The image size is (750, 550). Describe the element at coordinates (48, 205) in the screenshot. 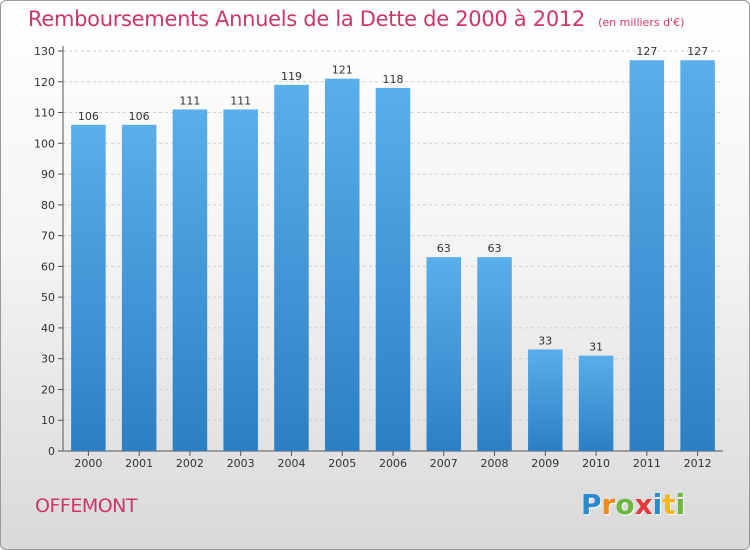

I see `y-tick-label: 80` at that location.